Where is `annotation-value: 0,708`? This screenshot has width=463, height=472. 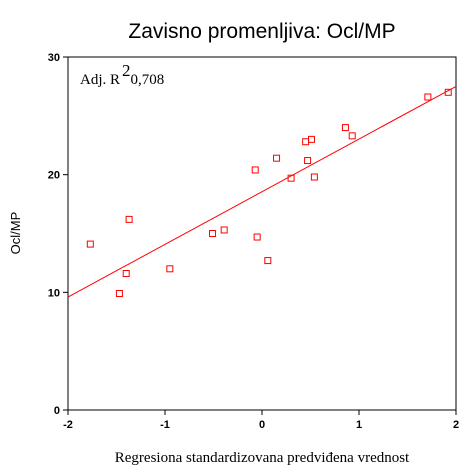 annotation-value: 0,708 is located at coordinates (148, 80).